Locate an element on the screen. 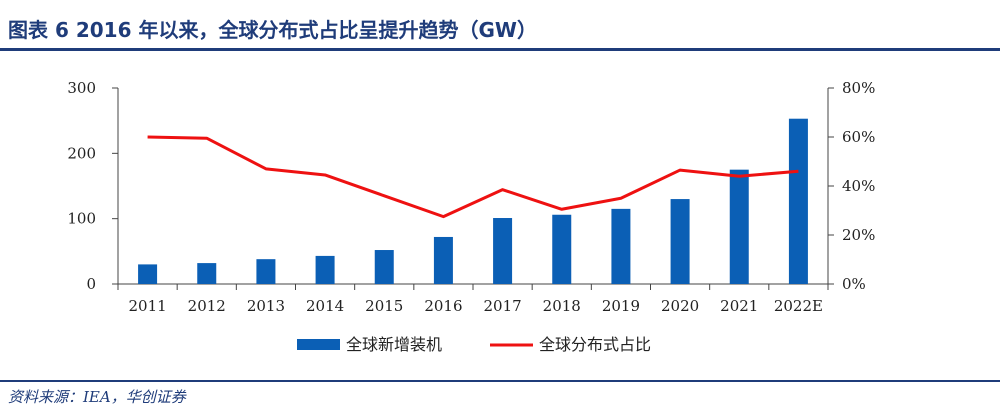  chart-legend: 全球新增装机 全球分布式占比 is located at coordinates (474, 344).